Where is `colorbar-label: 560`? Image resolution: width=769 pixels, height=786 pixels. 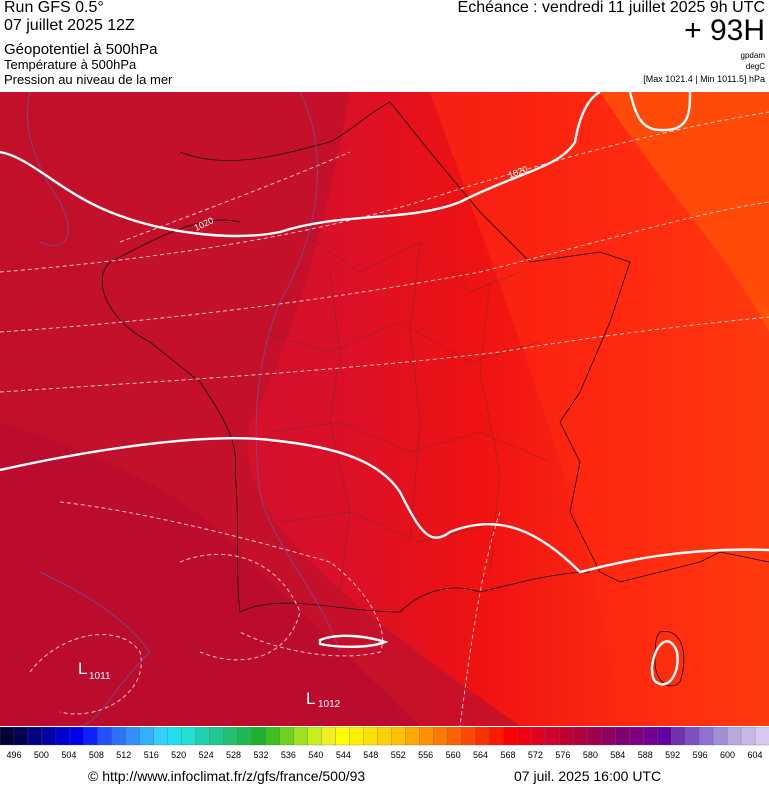 colorbar-label: 560 is located at coordinates (453, 755).